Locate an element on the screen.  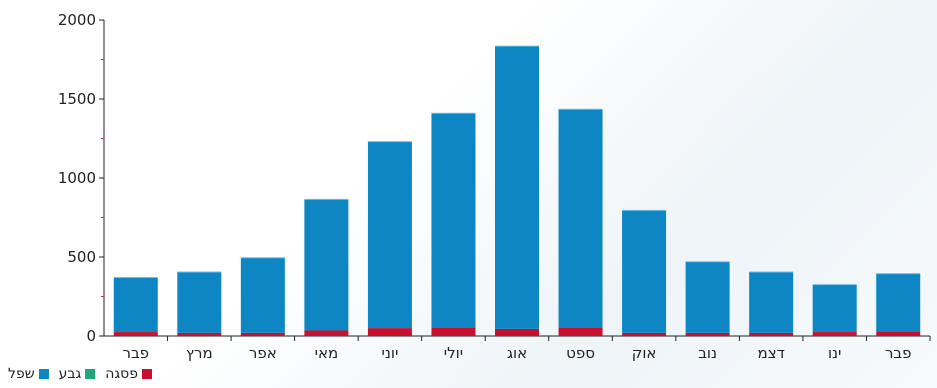
legend-item: שפל is located at coordinates (28, 374).